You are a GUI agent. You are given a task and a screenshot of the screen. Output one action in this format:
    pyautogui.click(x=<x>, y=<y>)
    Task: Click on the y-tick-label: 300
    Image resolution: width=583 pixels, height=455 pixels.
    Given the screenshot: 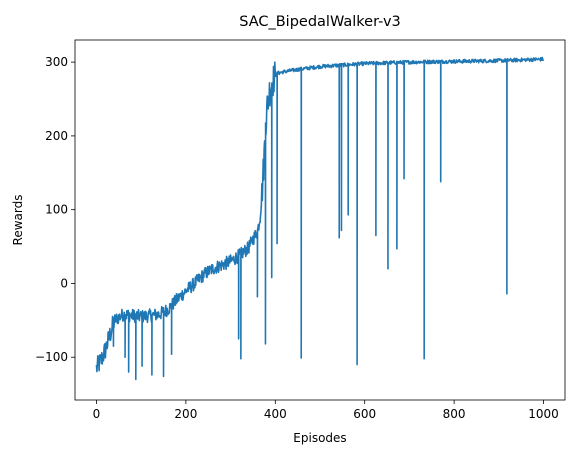 What is the action you would take?
    pyautogui.click(x=56, y=62)
    